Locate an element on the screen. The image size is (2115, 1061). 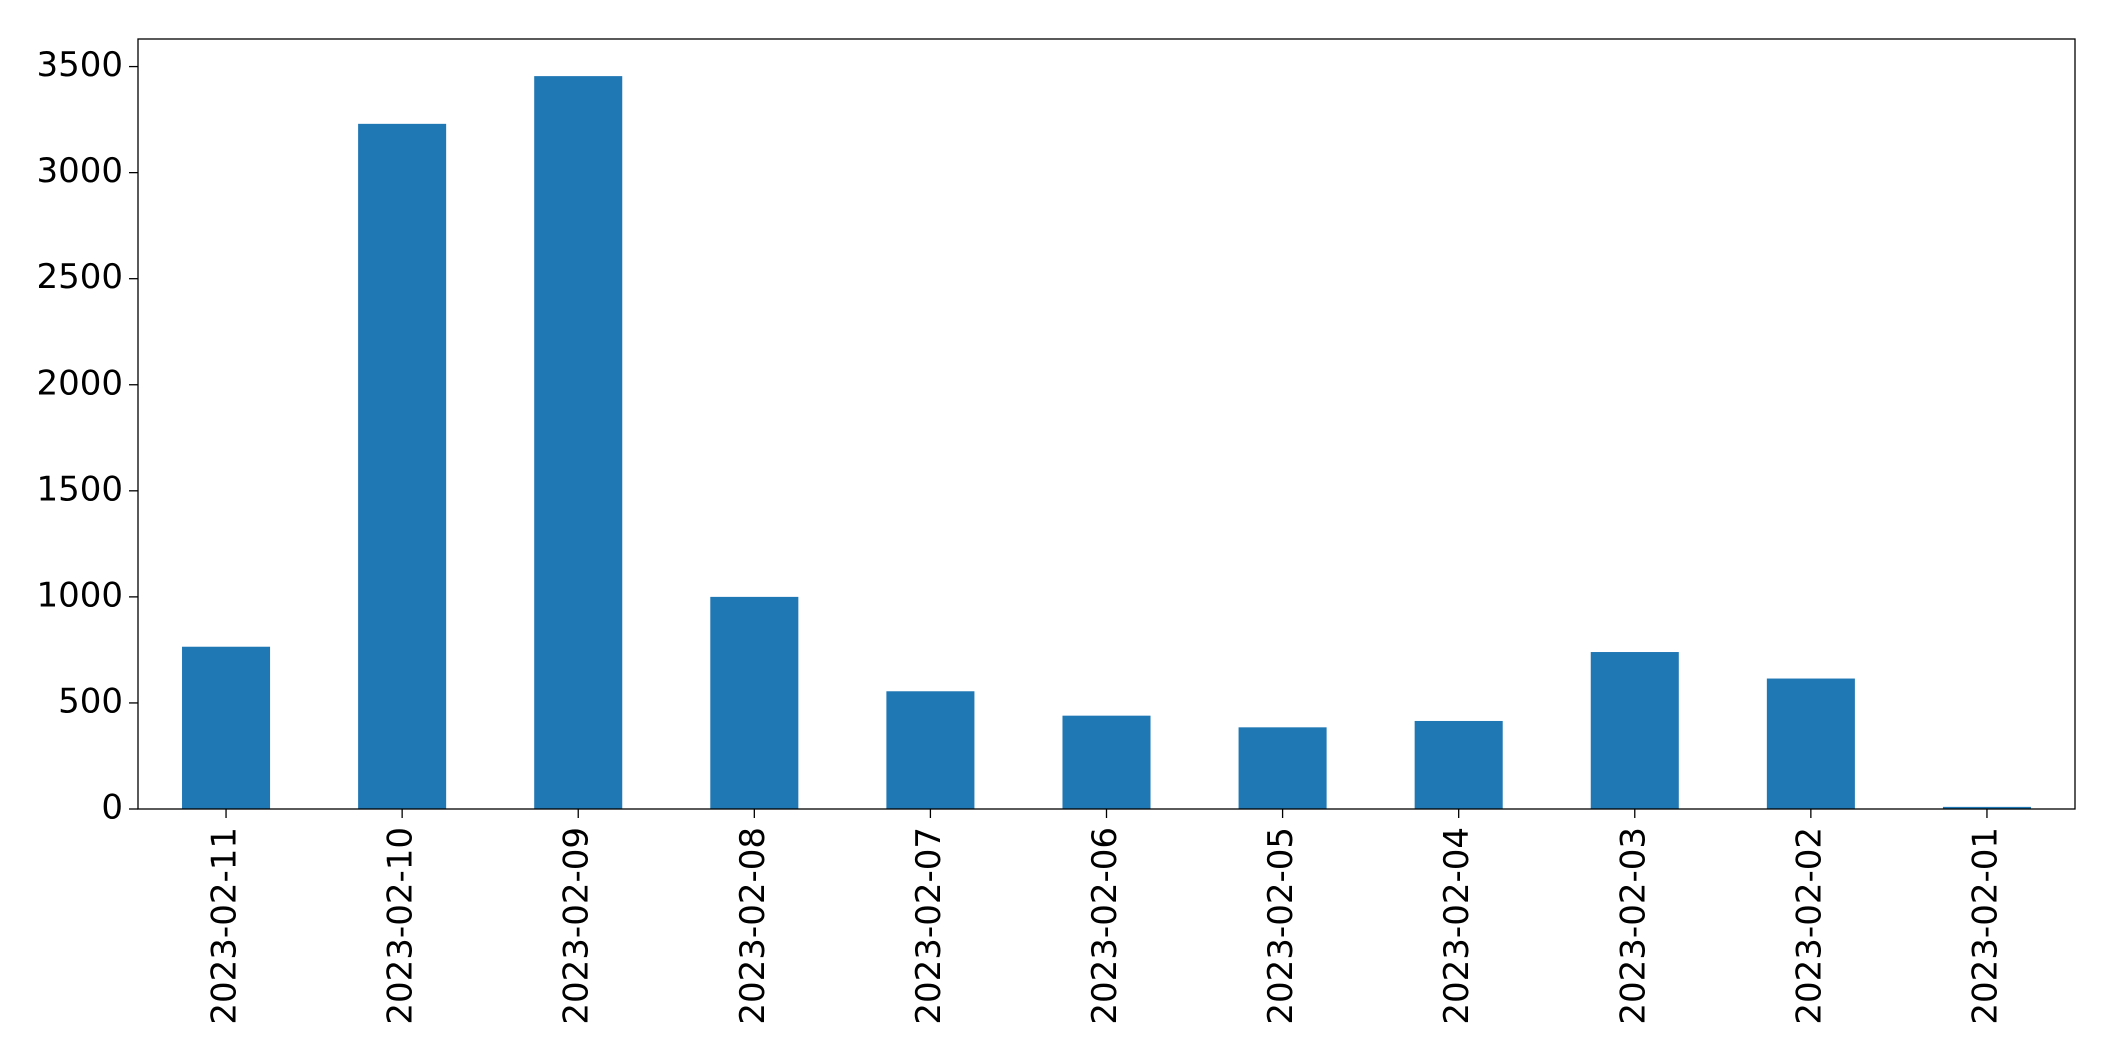
y-tick-label: 1500 is located at coordinates (79, 489).